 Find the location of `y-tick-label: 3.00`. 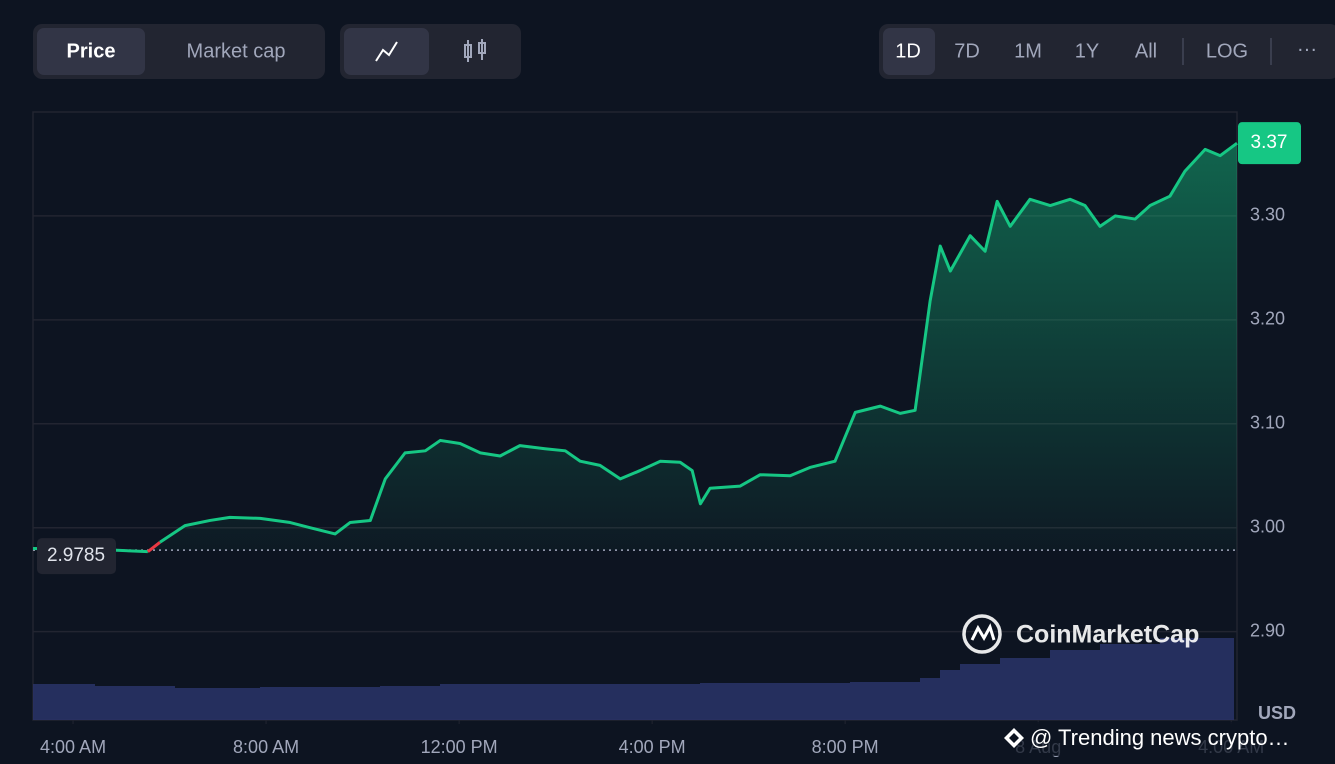

y-tick-label: 3.00 is located at coordinates (1267, 526).